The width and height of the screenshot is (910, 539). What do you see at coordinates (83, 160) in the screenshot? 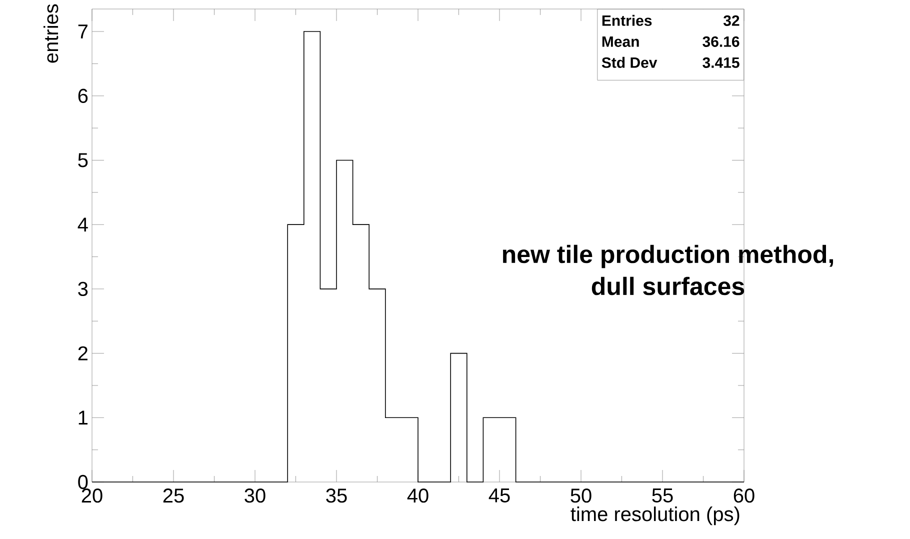
I see `y-tick-label: 5` at bounding box center [83, 160].